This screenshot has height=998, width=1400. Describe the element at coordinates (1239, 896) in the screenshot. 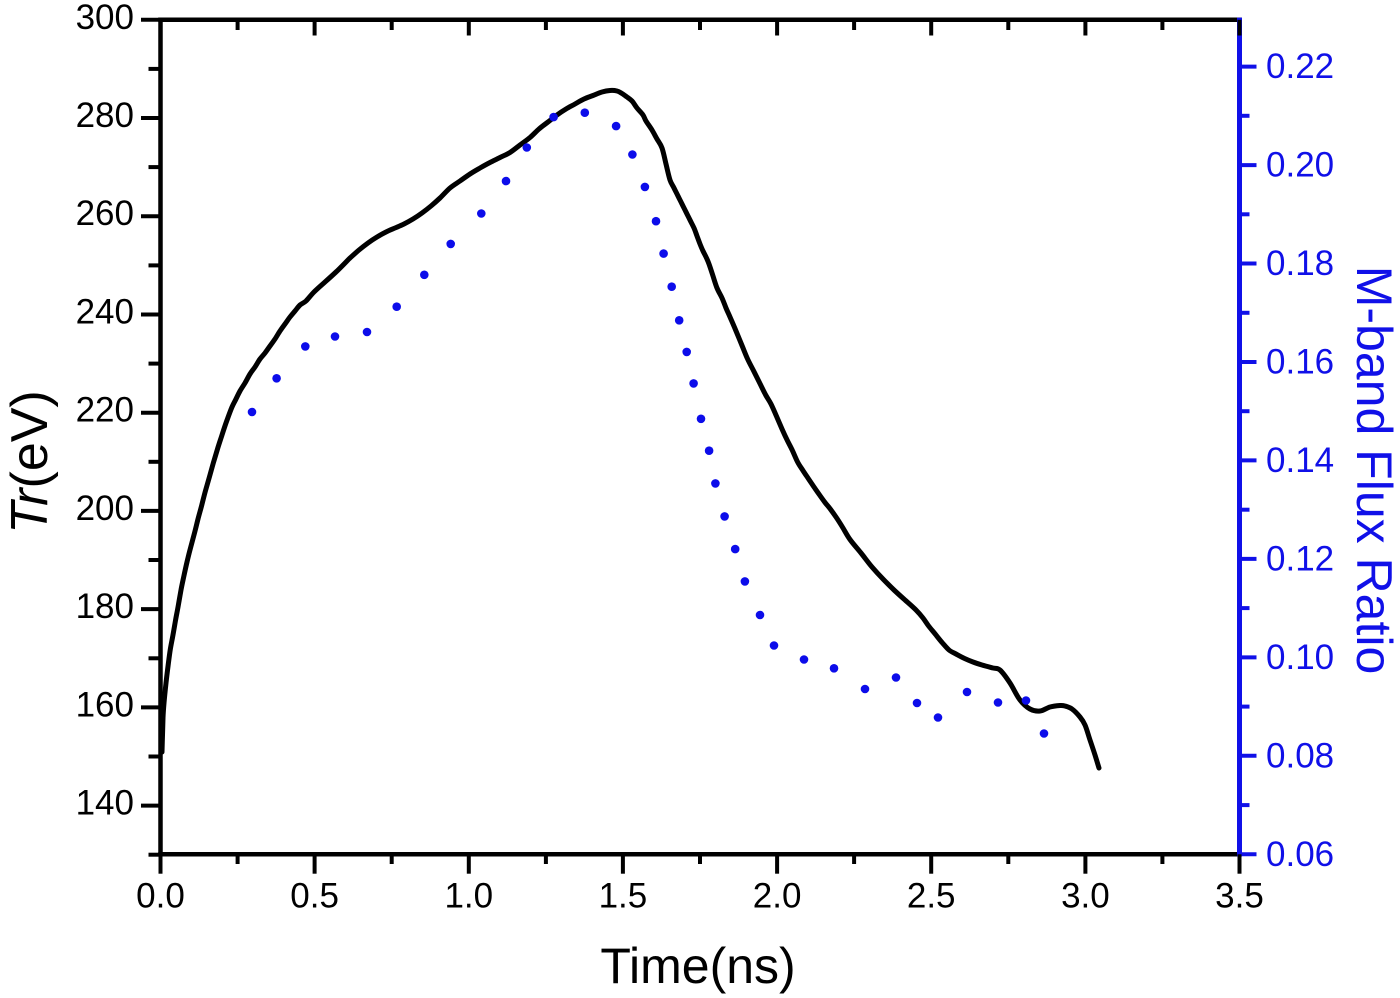

I see `svg-text: 3.5` at that location.